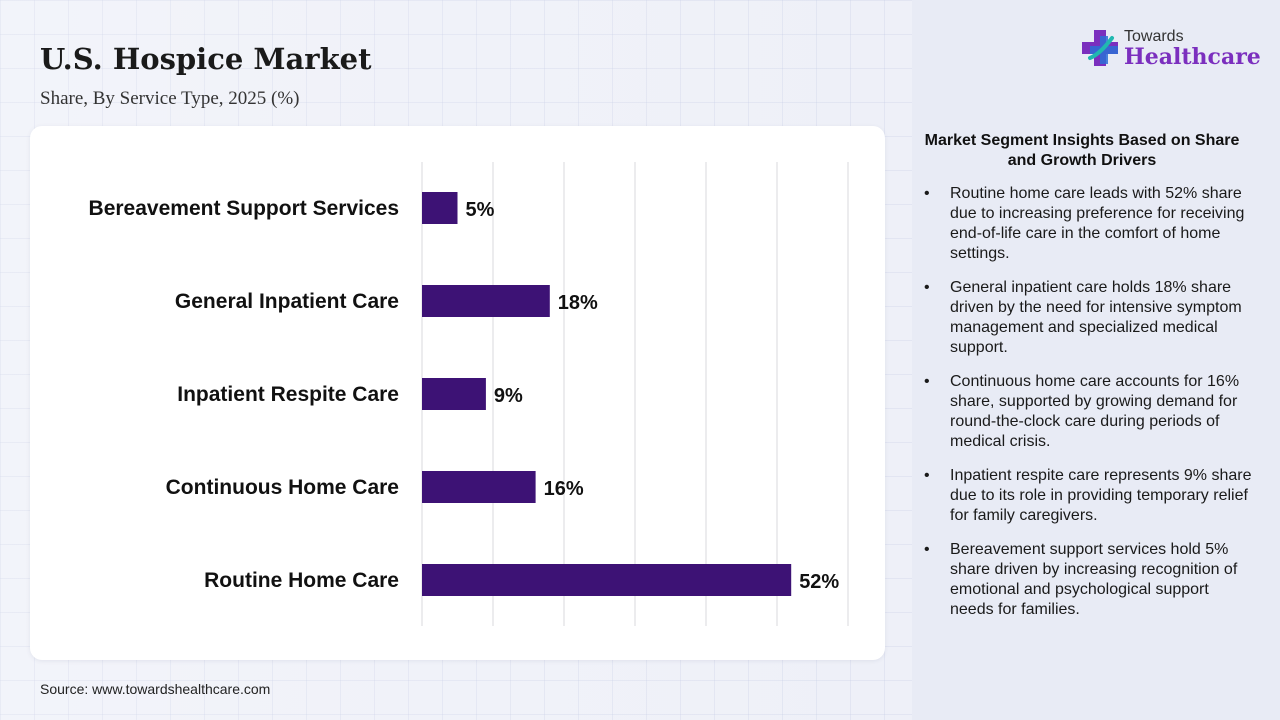 Image resolution: width=1280 pixels, height=720 pixels. Describe the element at coordinates (301, 580) in the screenshot. I see `category-label: Routine Home Care` at that location.